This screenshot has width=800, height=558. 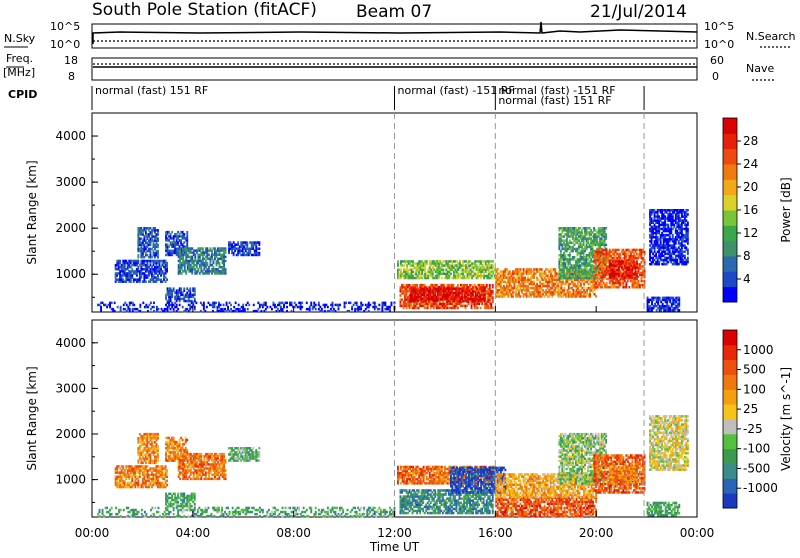 I want to click on nave-tick-high: 60, so click(x=717, y=60).